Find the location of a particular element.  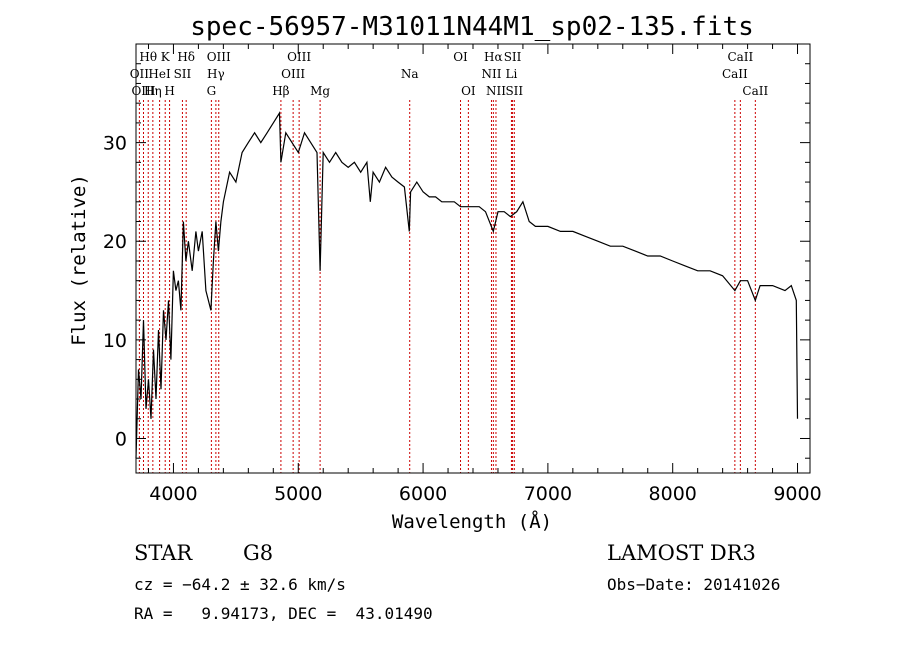

chart-title: spec-56957-M31011N44M1_sp02-135.fits is located at coordinates (472, 27).